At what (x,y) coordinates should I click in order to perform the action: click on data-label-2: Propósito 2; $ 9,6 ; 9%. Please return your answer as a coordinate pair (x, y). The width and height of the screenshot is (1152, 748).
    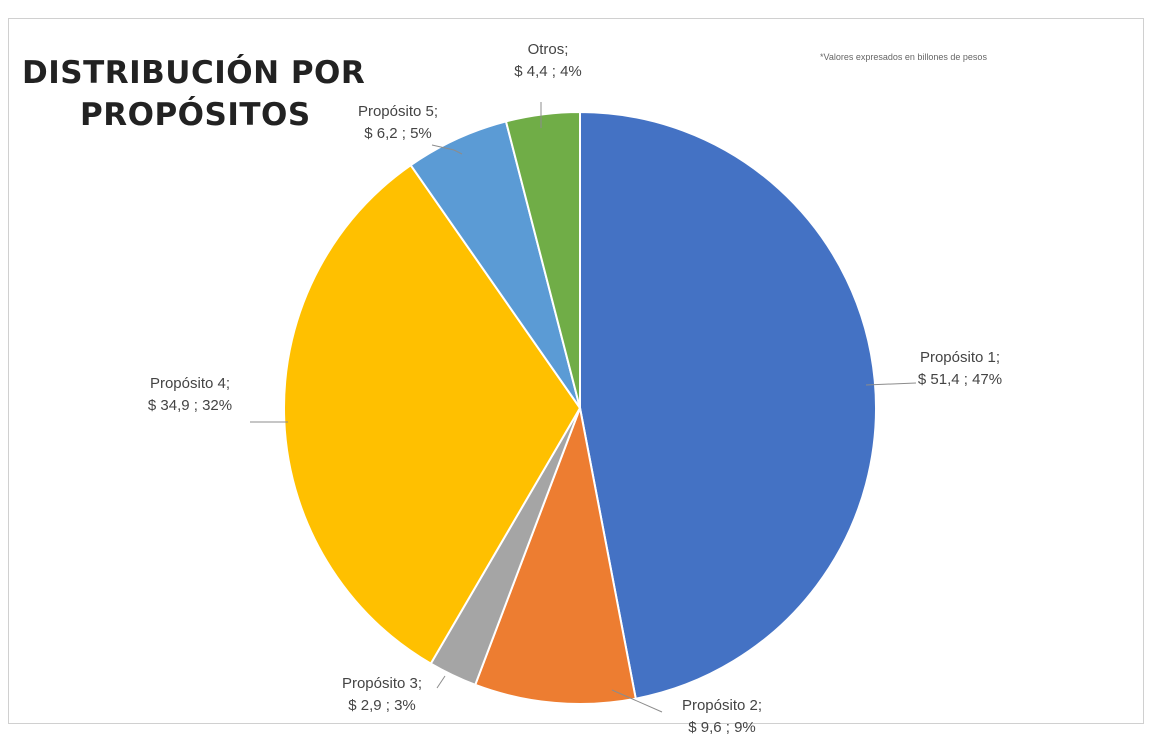
    Looking at the image, I should click on (722, 716).